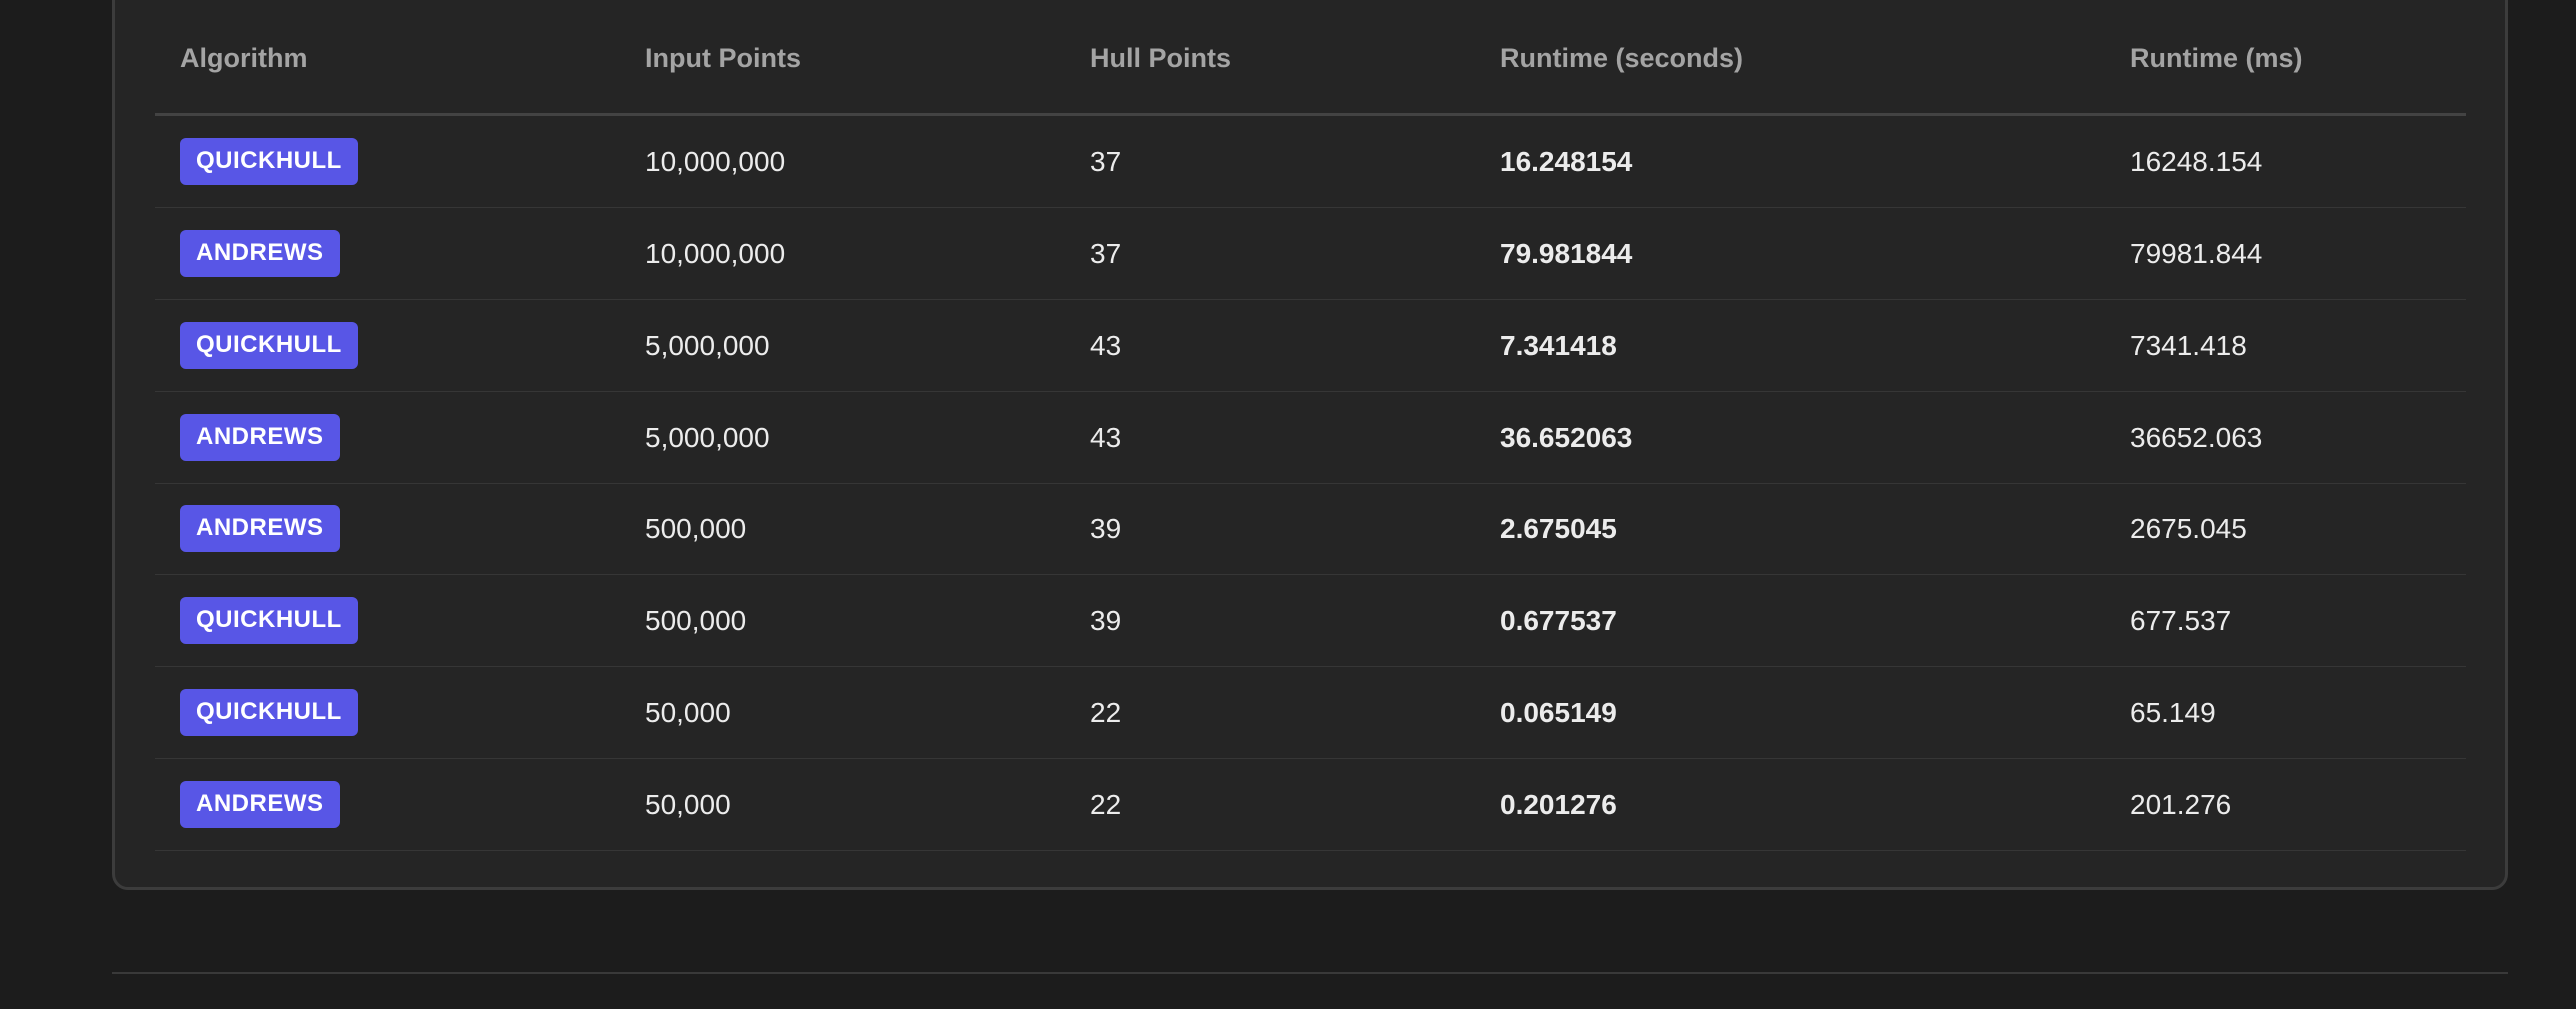 The width and height of the screenshot is (2576, 1009). Describe the element at coordinates (1270, 59) in the screenshot. I see `column-header-hull-points: Hull Points` at that location.